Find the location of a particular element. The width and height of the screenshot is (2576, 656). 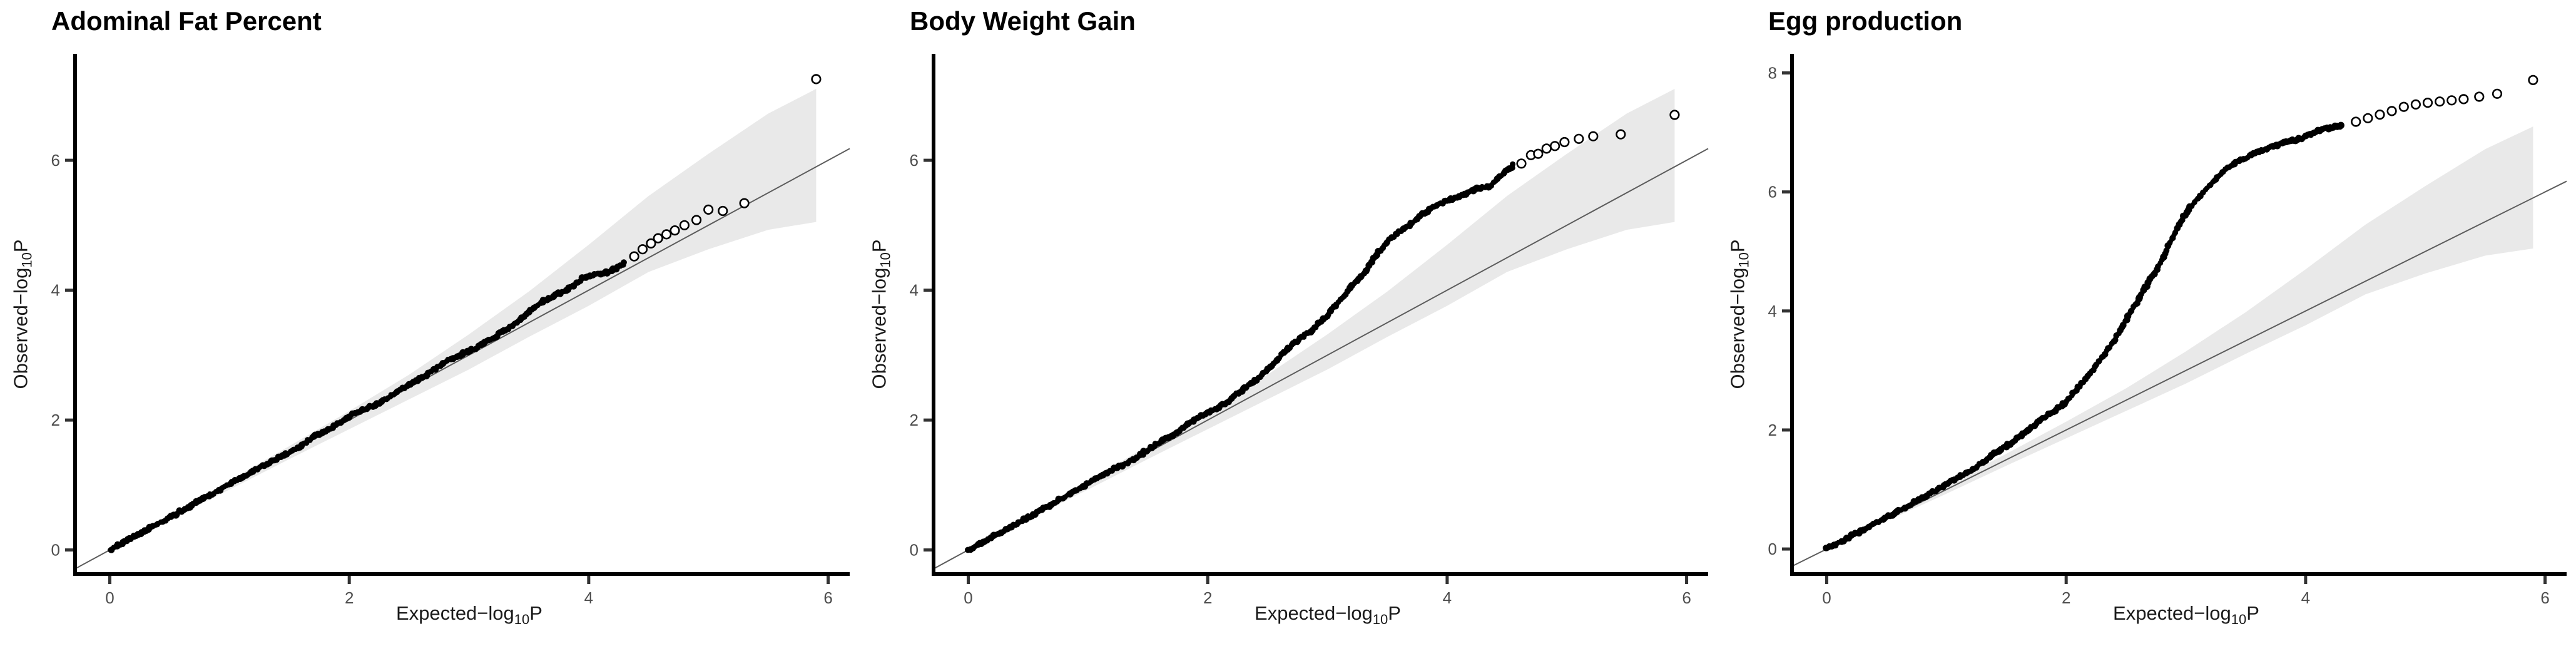

panel-title: Adominal Fat Percent is located at coordinates (186, 21).